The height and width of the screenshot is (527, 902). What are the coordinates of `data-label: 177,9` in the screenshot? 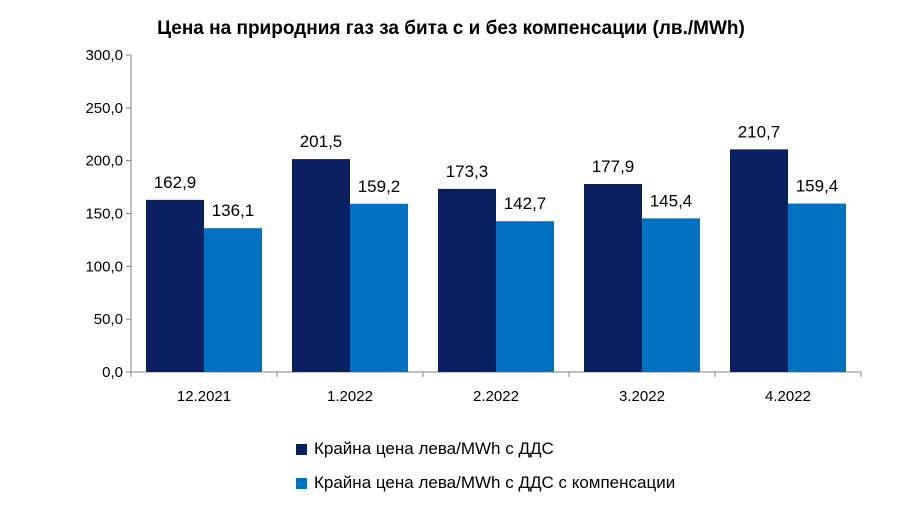 It's located at (613, 166).